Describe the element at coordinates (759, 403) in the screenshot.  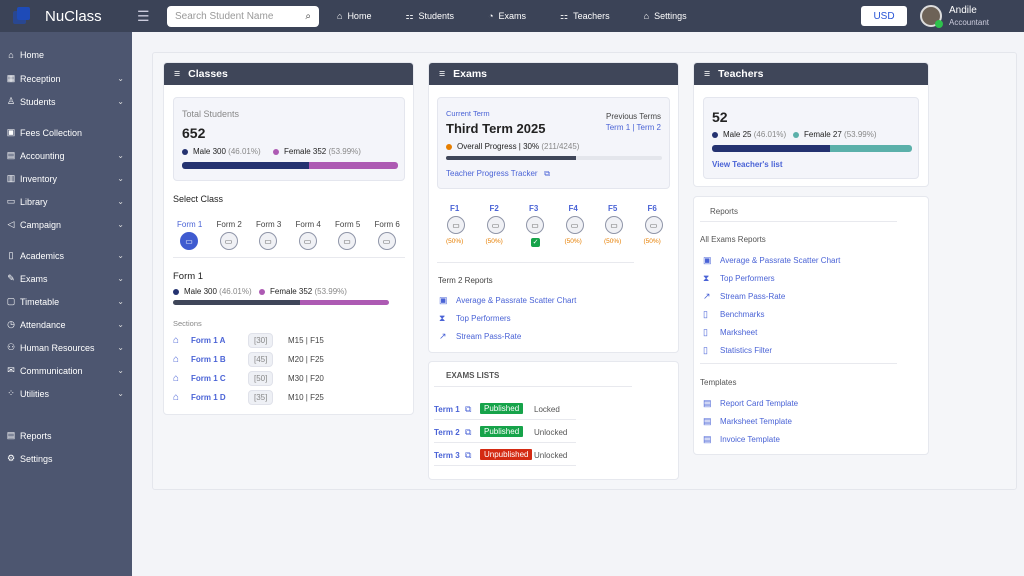
I see `report-link: Report Card Template` at that location.